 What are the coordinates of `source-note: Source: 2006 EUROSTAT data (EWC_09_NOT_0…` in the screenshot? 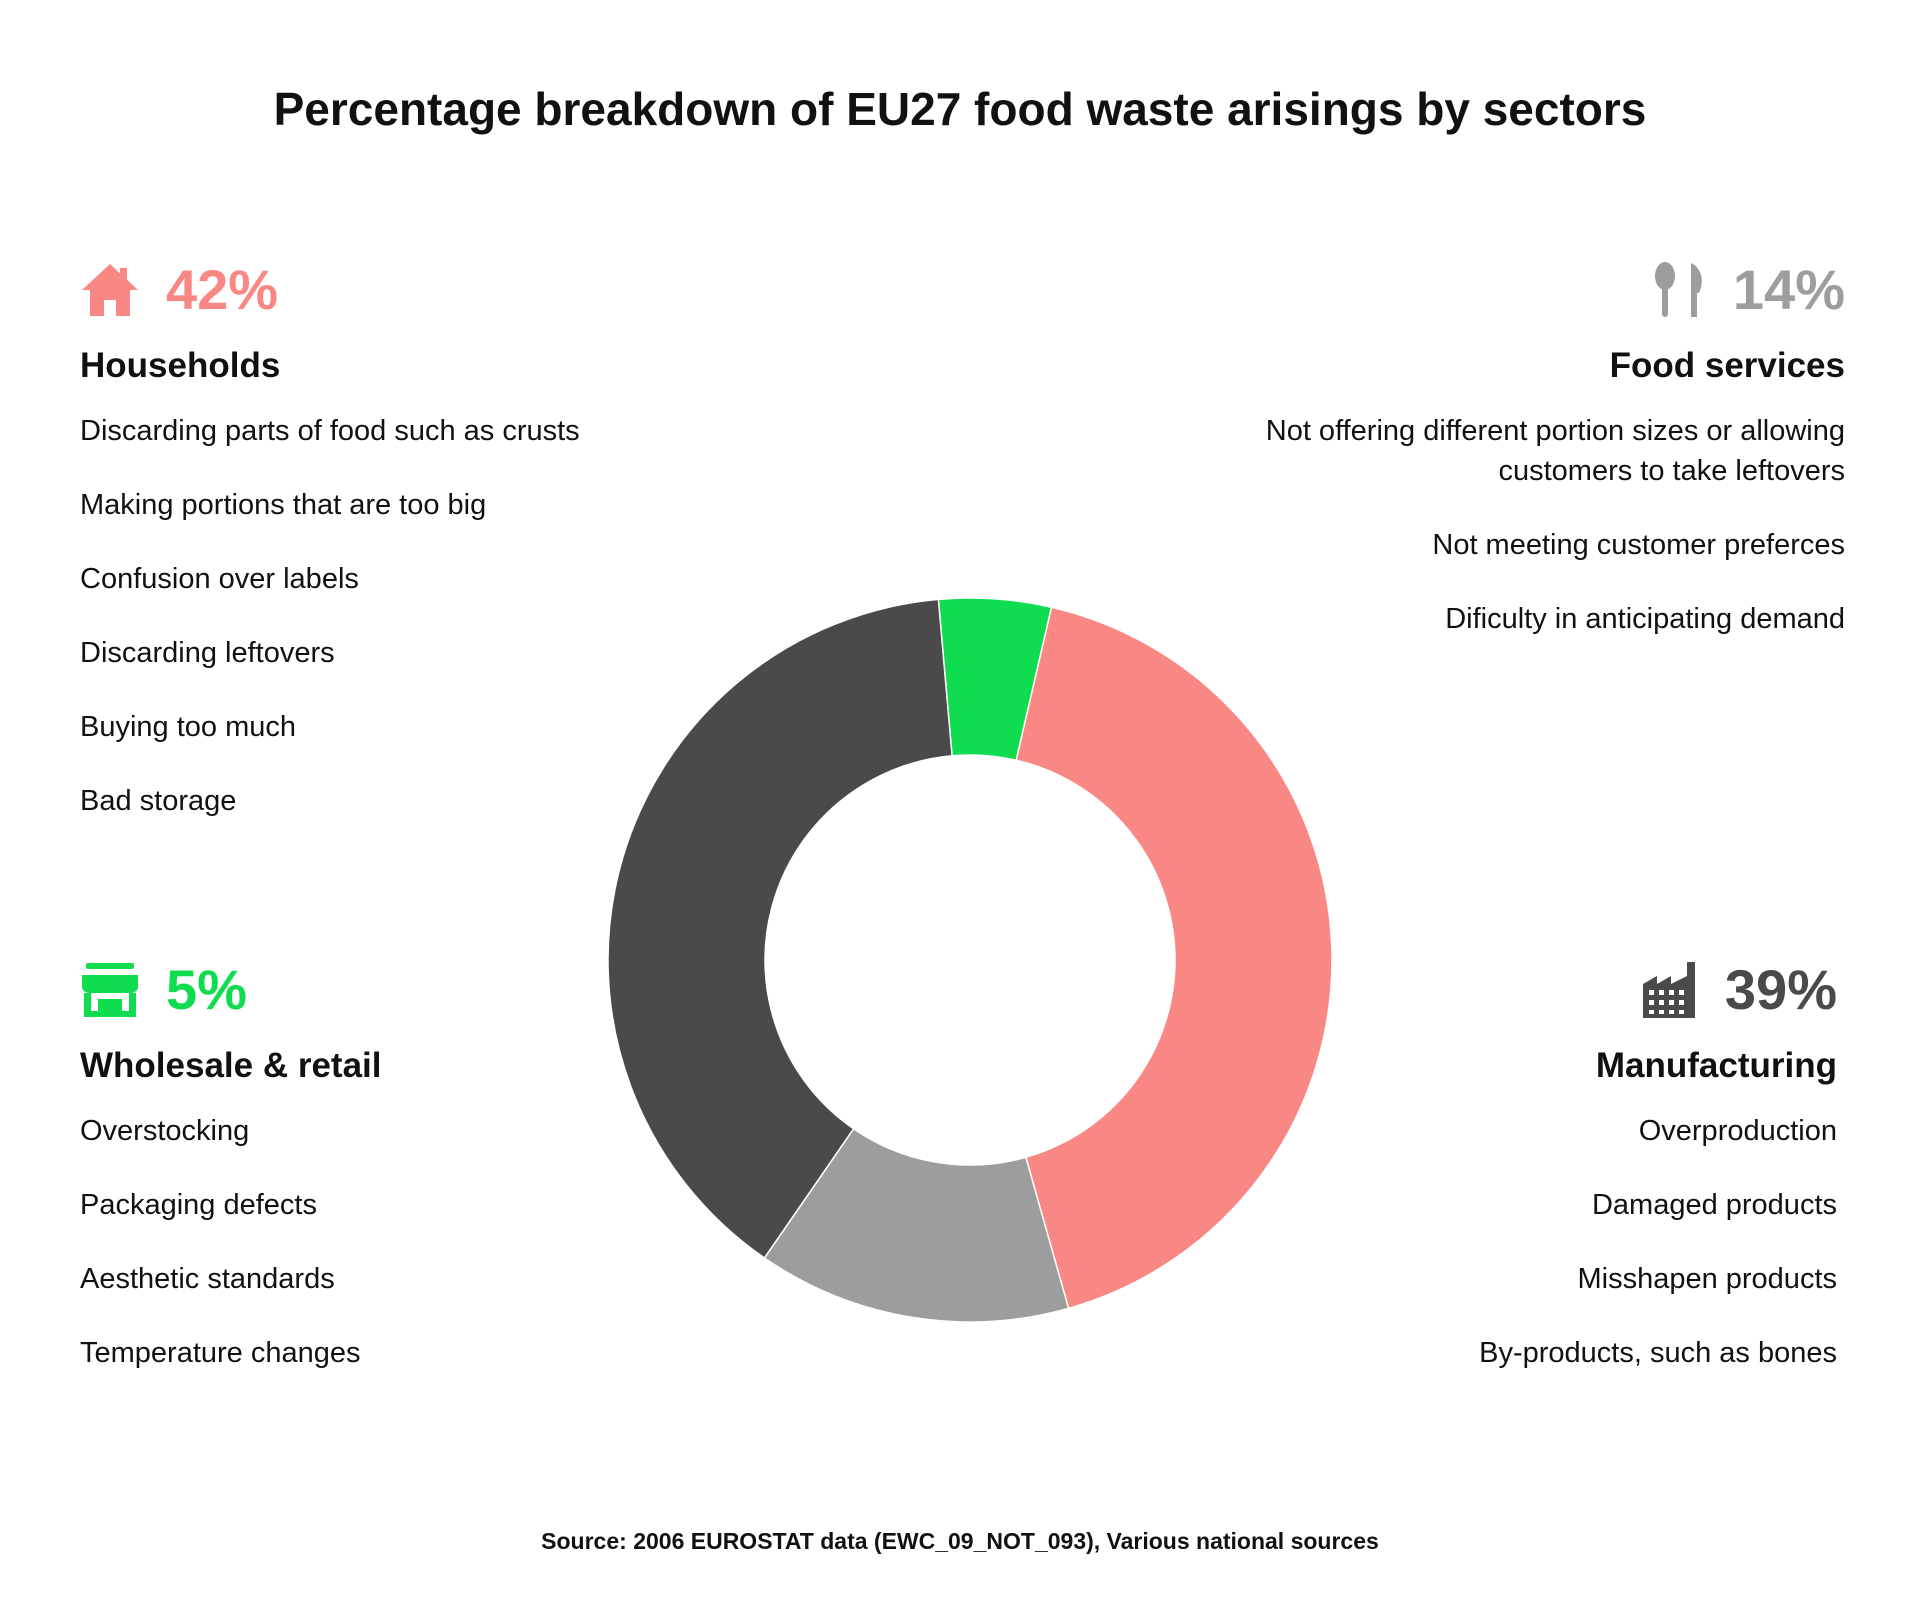 It's located at (960, 1541).